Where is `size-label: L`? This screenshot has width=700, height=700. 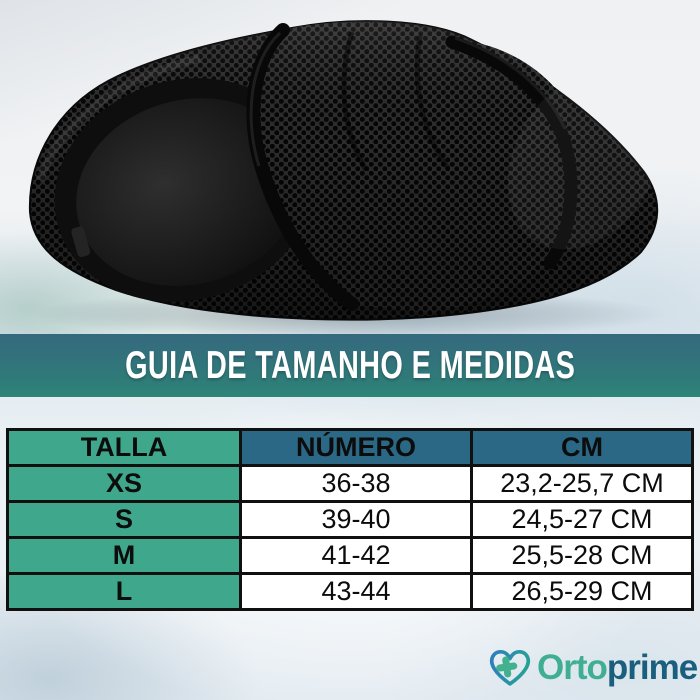
size-label: L is located at coordinates (124, 591).